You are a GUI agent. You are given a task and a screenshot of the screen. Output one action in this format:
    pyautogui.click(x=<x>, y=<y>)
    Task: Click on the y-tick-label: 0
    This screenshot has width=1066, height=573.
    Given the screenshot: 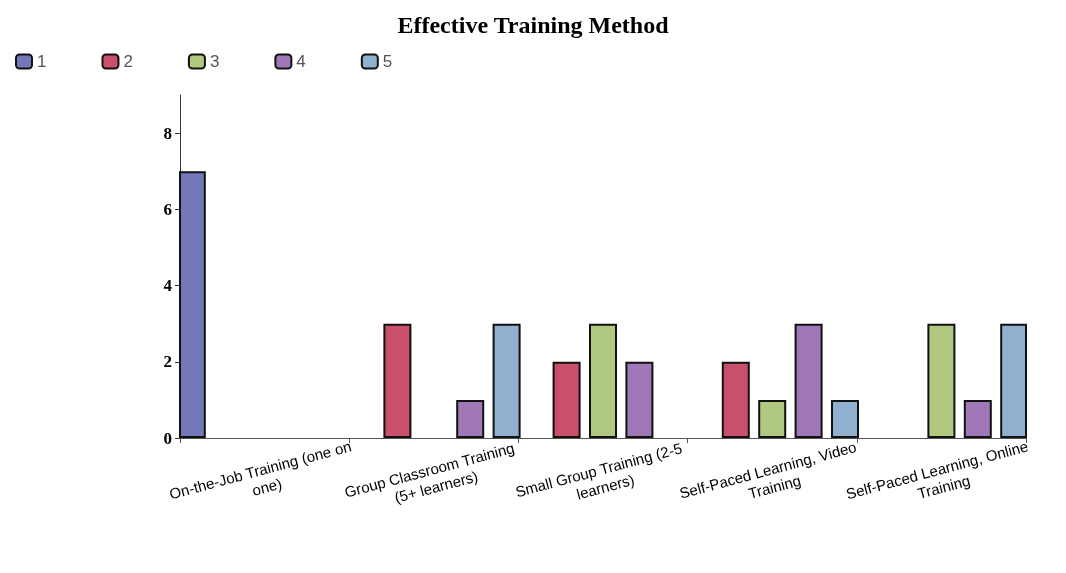 What is the action you would take?
    pyautogui.click(x=167, y=438)
    